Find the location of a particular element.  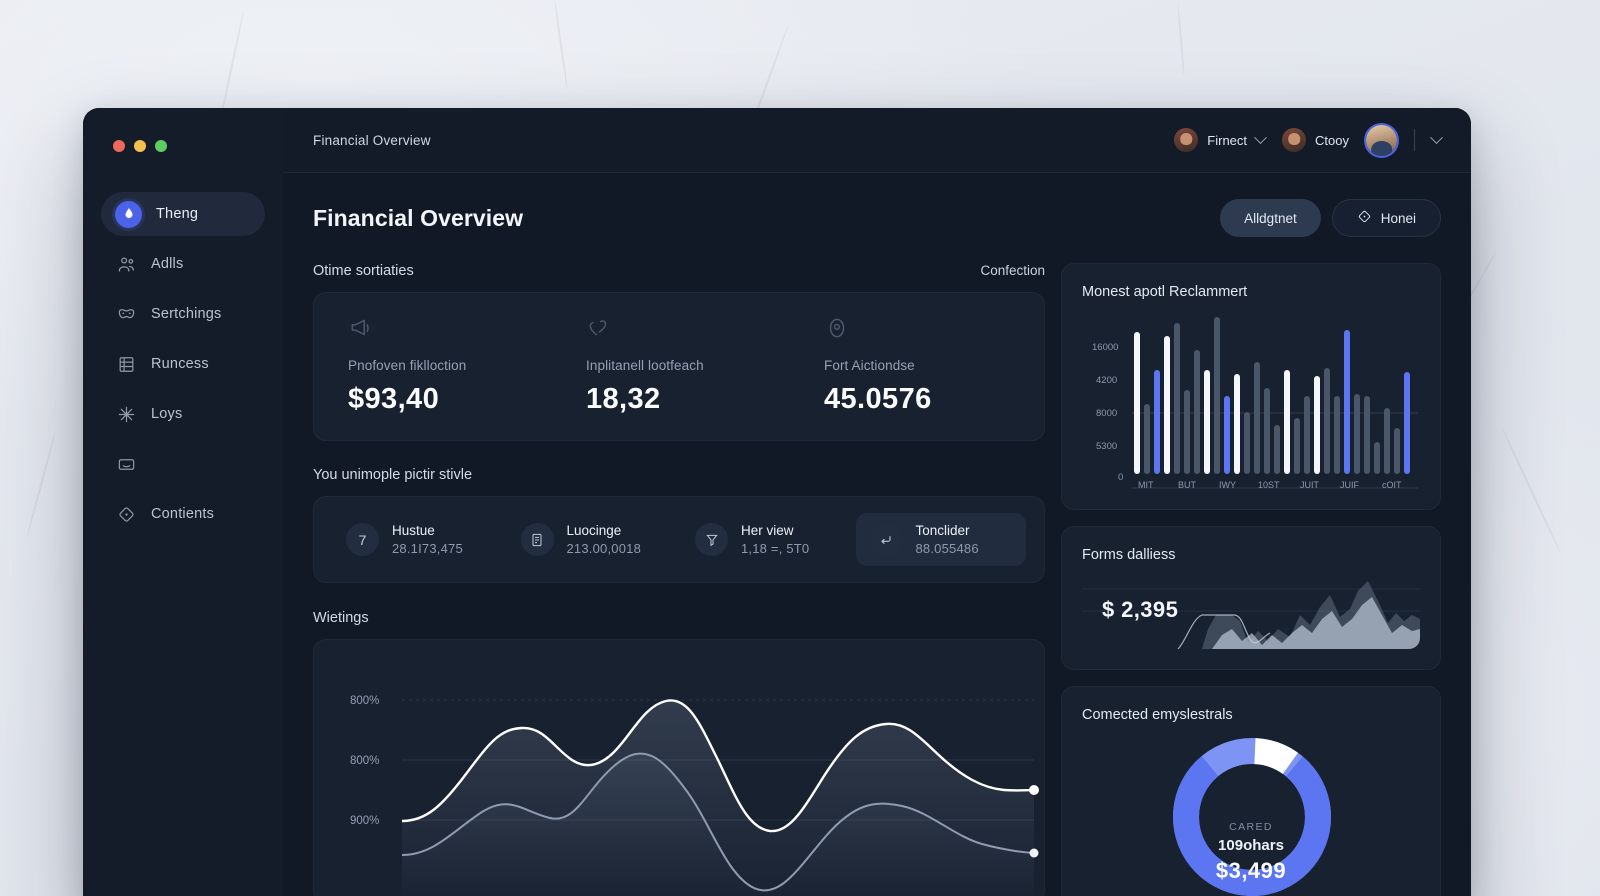

line-chart-card: 800% 800% 900% is located at coordinates (679, 767).